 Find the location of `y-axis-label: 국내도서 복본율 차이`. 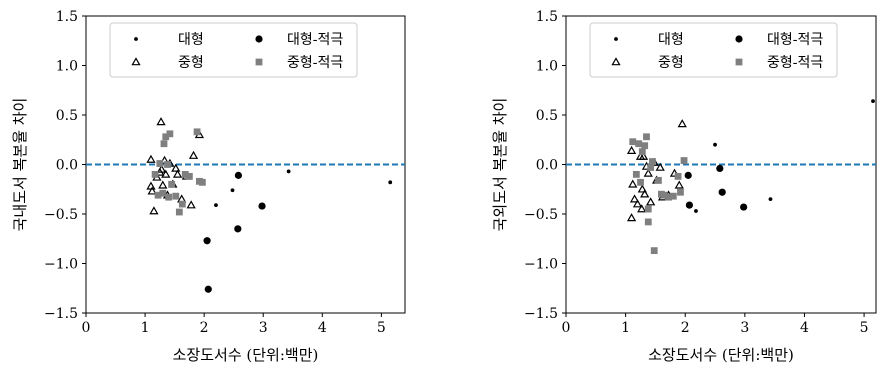

y-axis-label: 국내도서 복본율 차이 is located at coordinates (20, 165).